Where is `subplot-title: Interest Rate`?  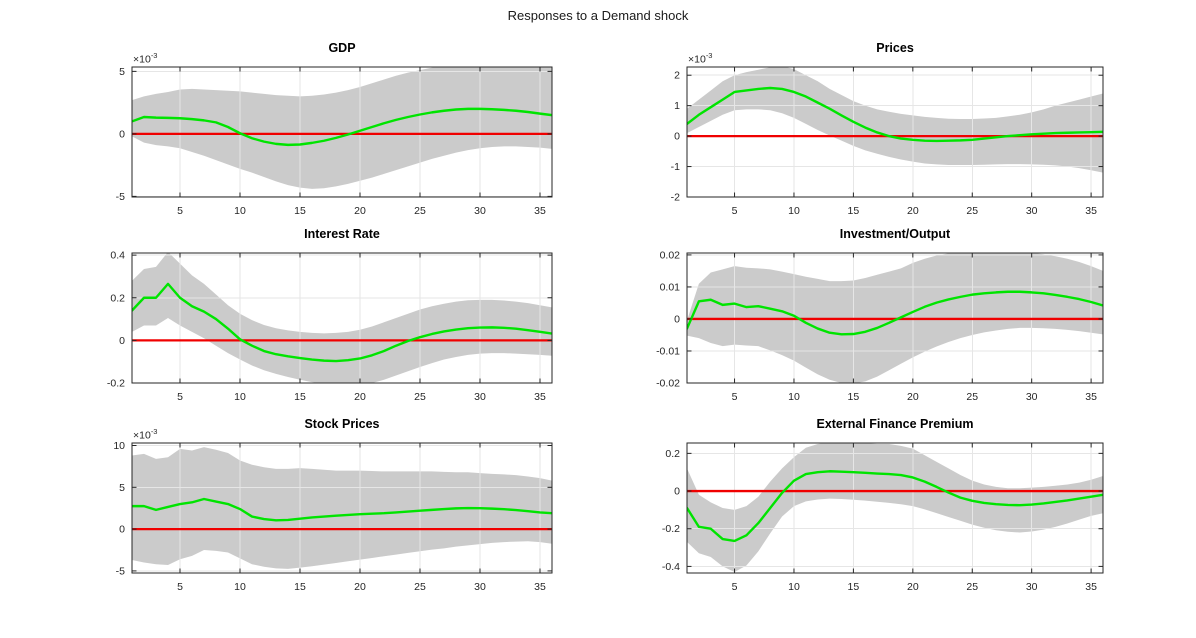 subplot-title: Interest Rate is located at coordinates (342, 234).